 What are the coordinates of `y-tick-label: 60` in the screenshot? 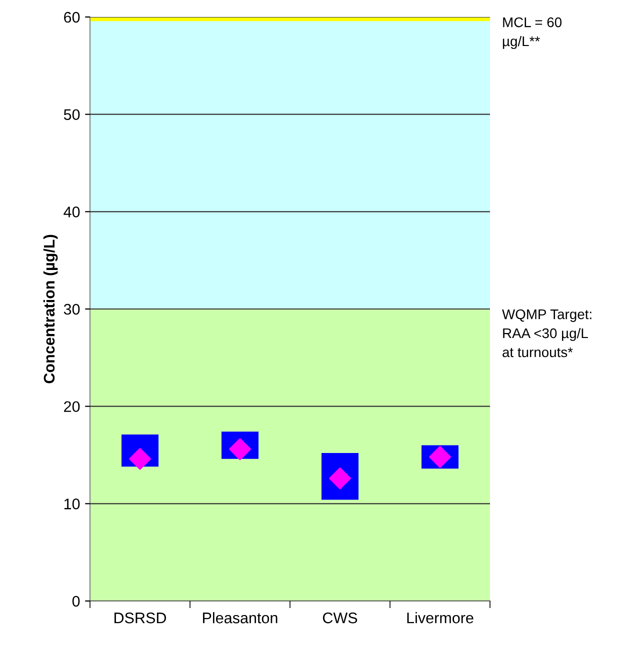 It's located at (72, 17).